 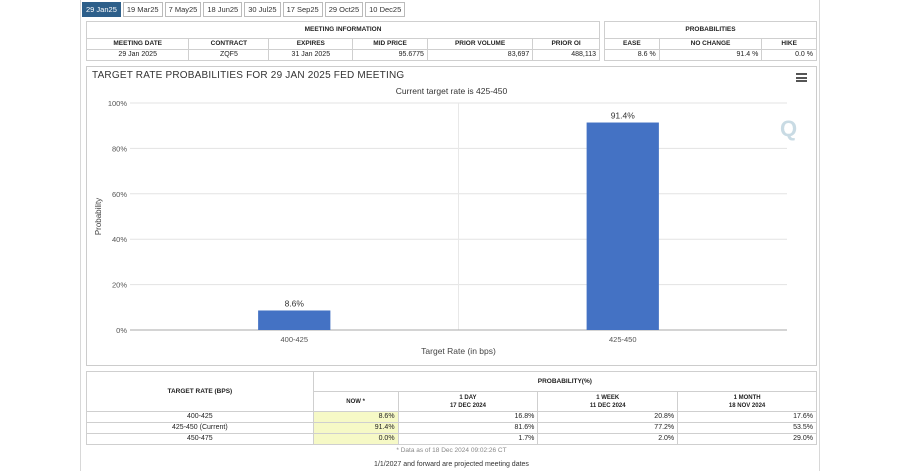 I want to click on y-tick-label: 40%, so click(x=119, y=239).